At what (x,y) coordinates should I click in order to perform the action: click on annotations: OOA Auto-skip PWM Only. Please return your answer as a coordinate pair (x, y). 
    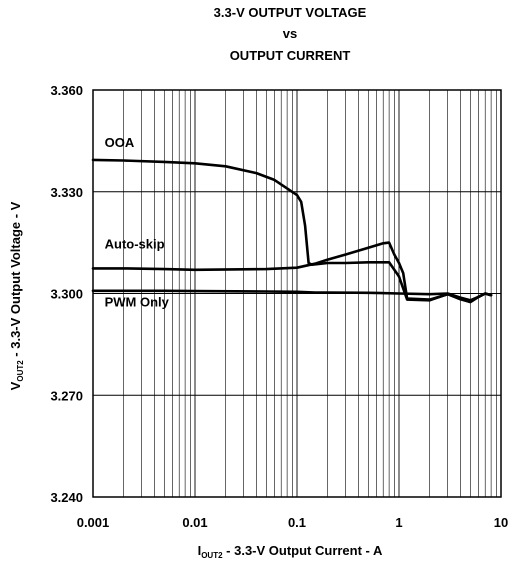
    Looking at the image, I should click on (137, 222).